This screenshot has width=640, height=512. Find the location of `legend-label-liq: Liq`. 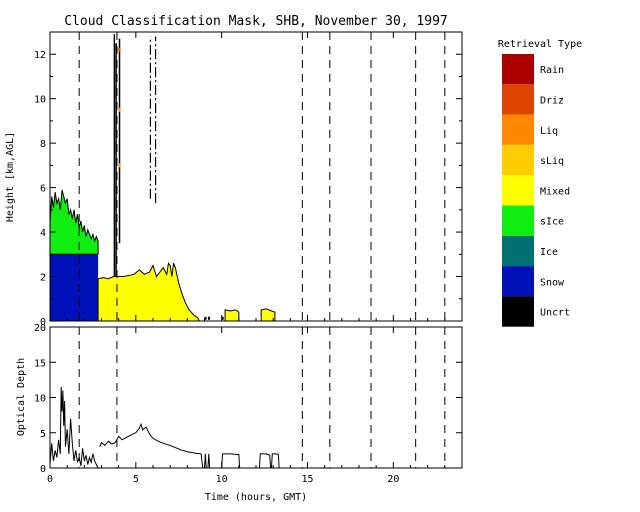

legend-label-liq: Liq is located at coordinates (549, 131).